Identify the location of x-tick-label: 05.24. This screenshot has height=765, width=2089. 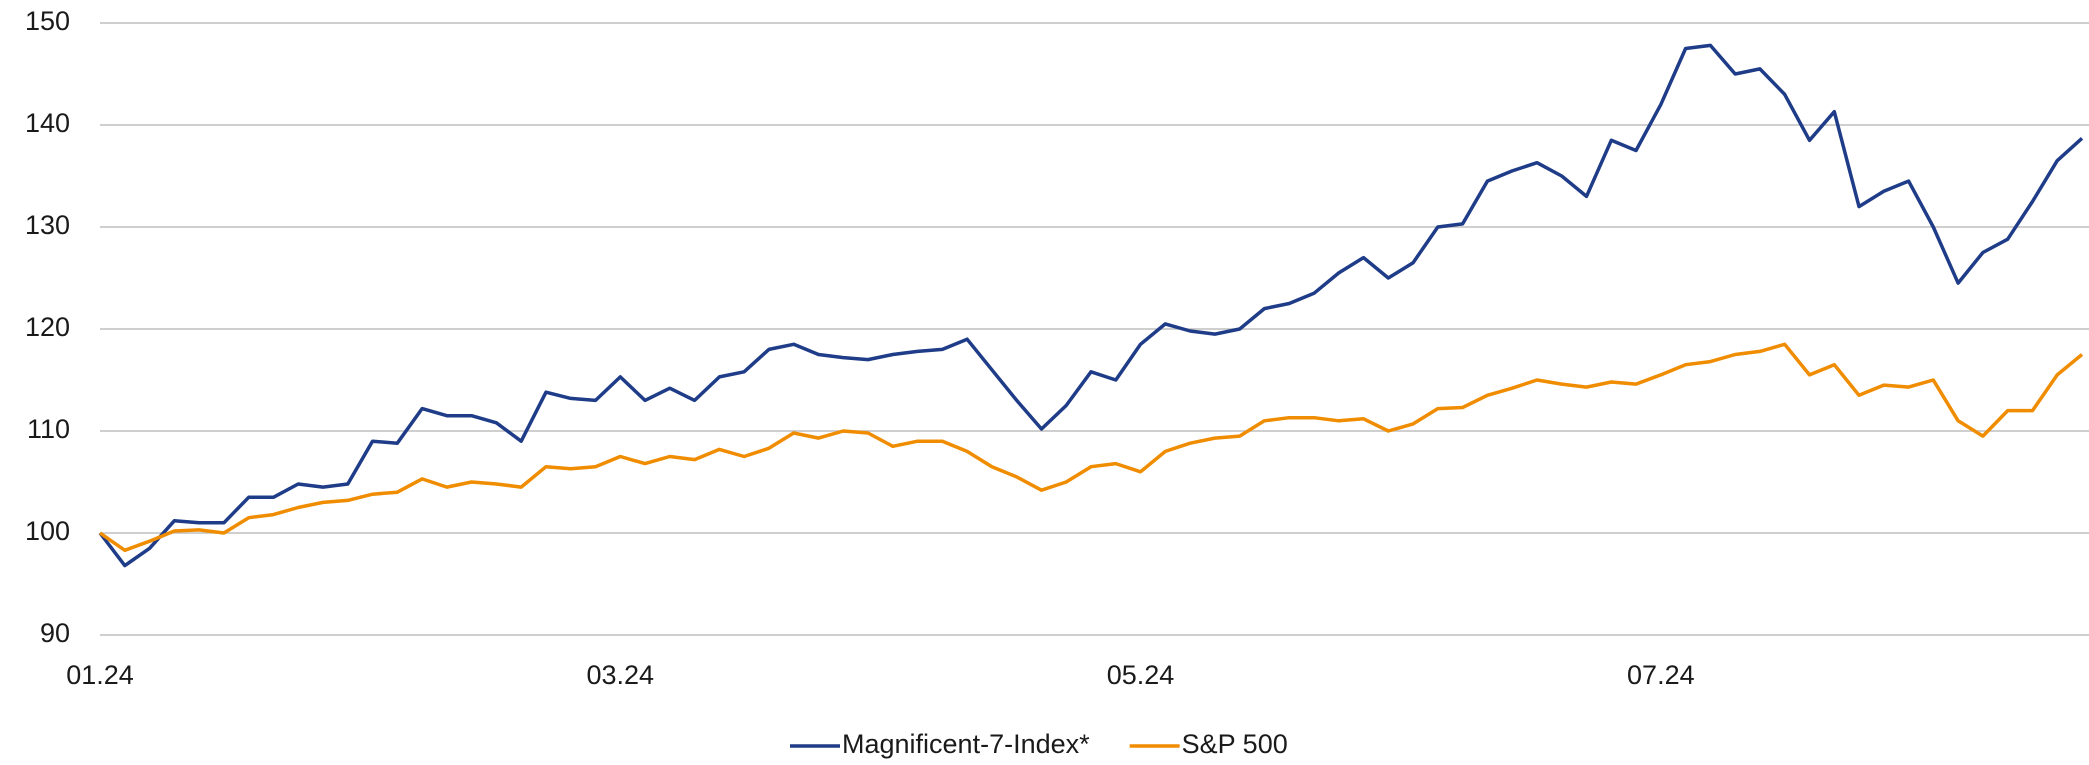
(1141, 675).